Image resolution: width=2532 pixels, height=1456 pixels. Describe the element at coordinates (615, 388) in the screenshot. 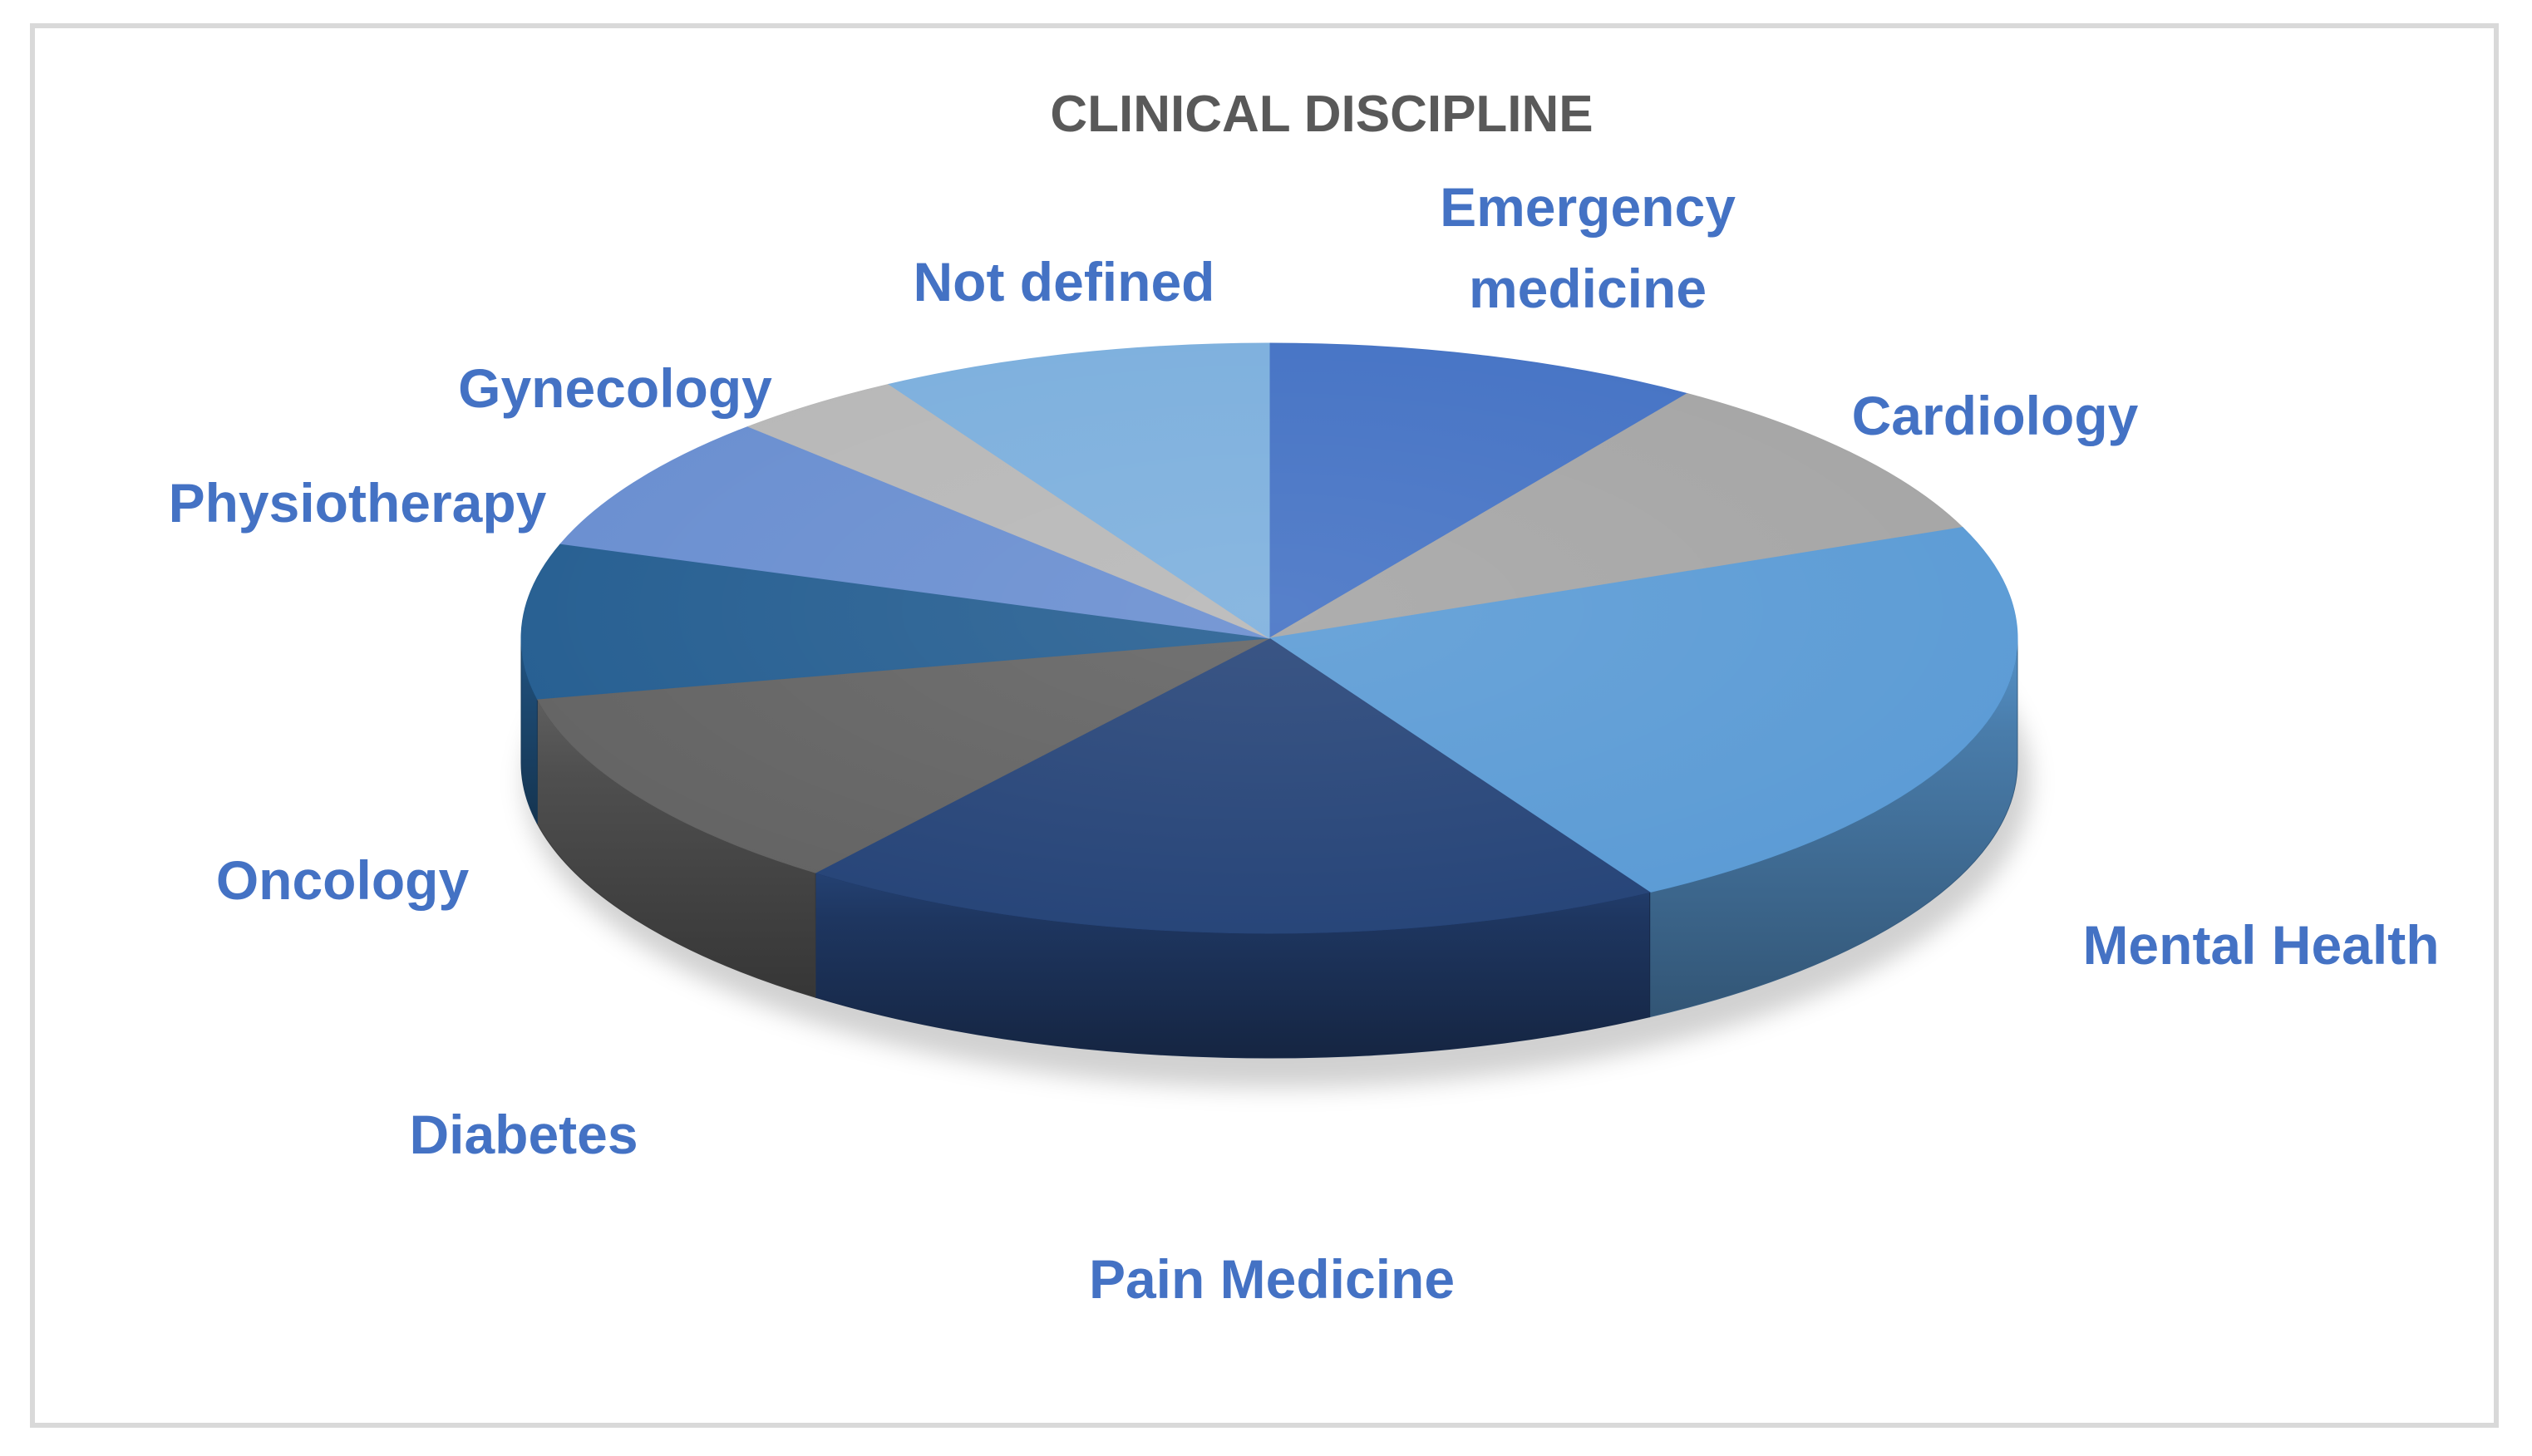

I see `pie-label-gynecology: Gynecology` at that location.